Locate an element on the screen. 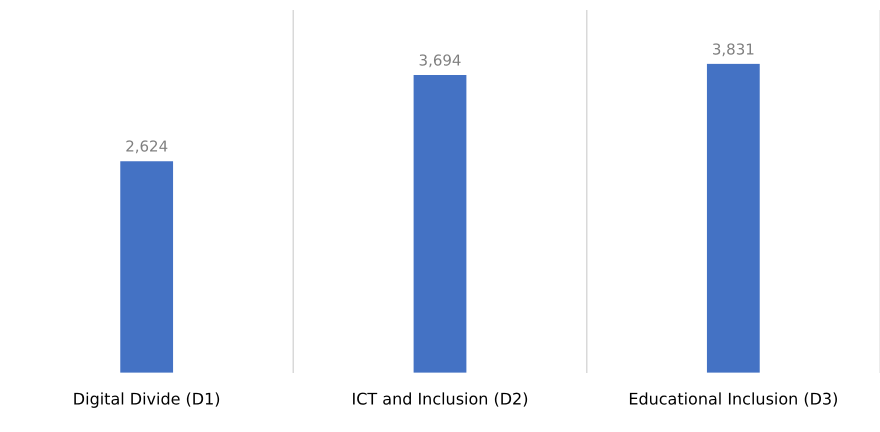 The width and height of the screenshot is (880, 432). x-tick-label: Educational Inclusion (D3) is located at coordinates (733, 399).